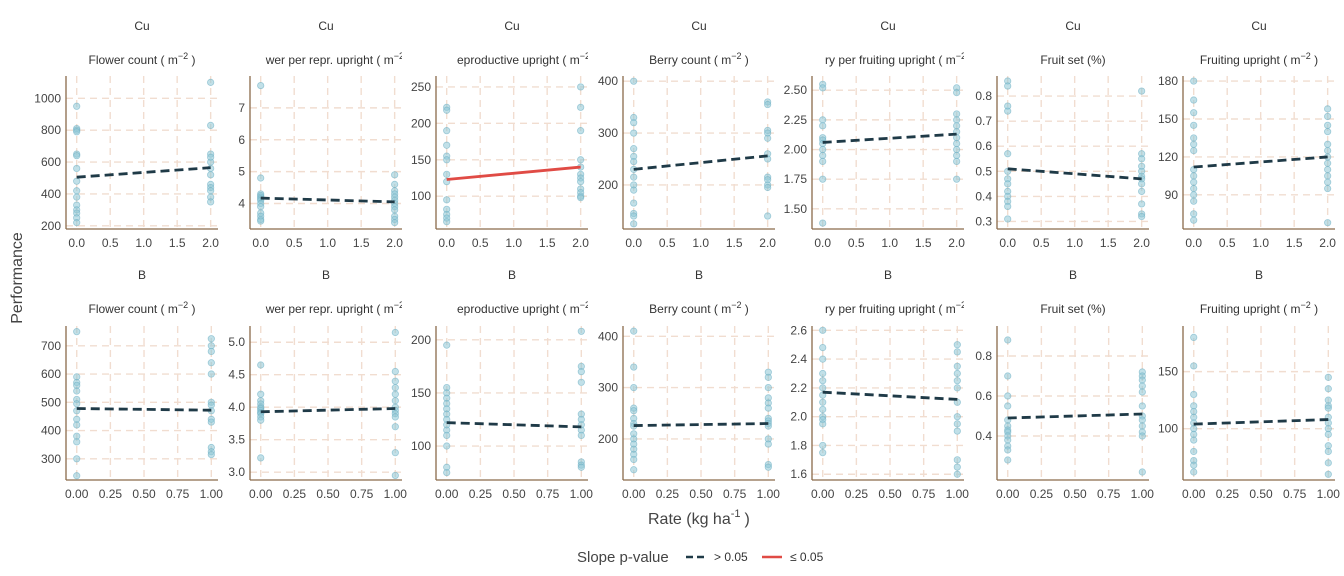  Describe the element at coordinates (1143, 494) in the screenshot. I see `x-tick-label: 1.00` at that location.